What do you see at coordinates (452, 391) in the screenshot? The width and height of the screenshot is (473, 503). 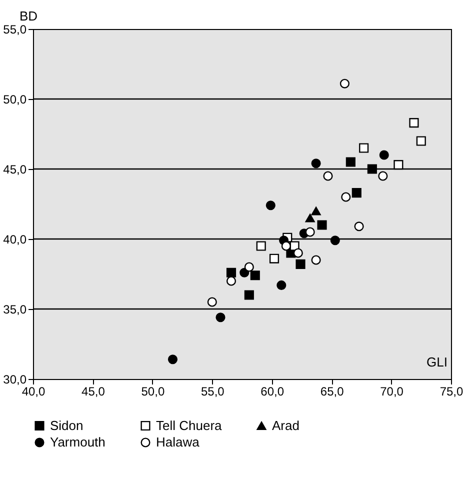 I see `x-tick-label: 75,0` at bounding box center [452, 391].